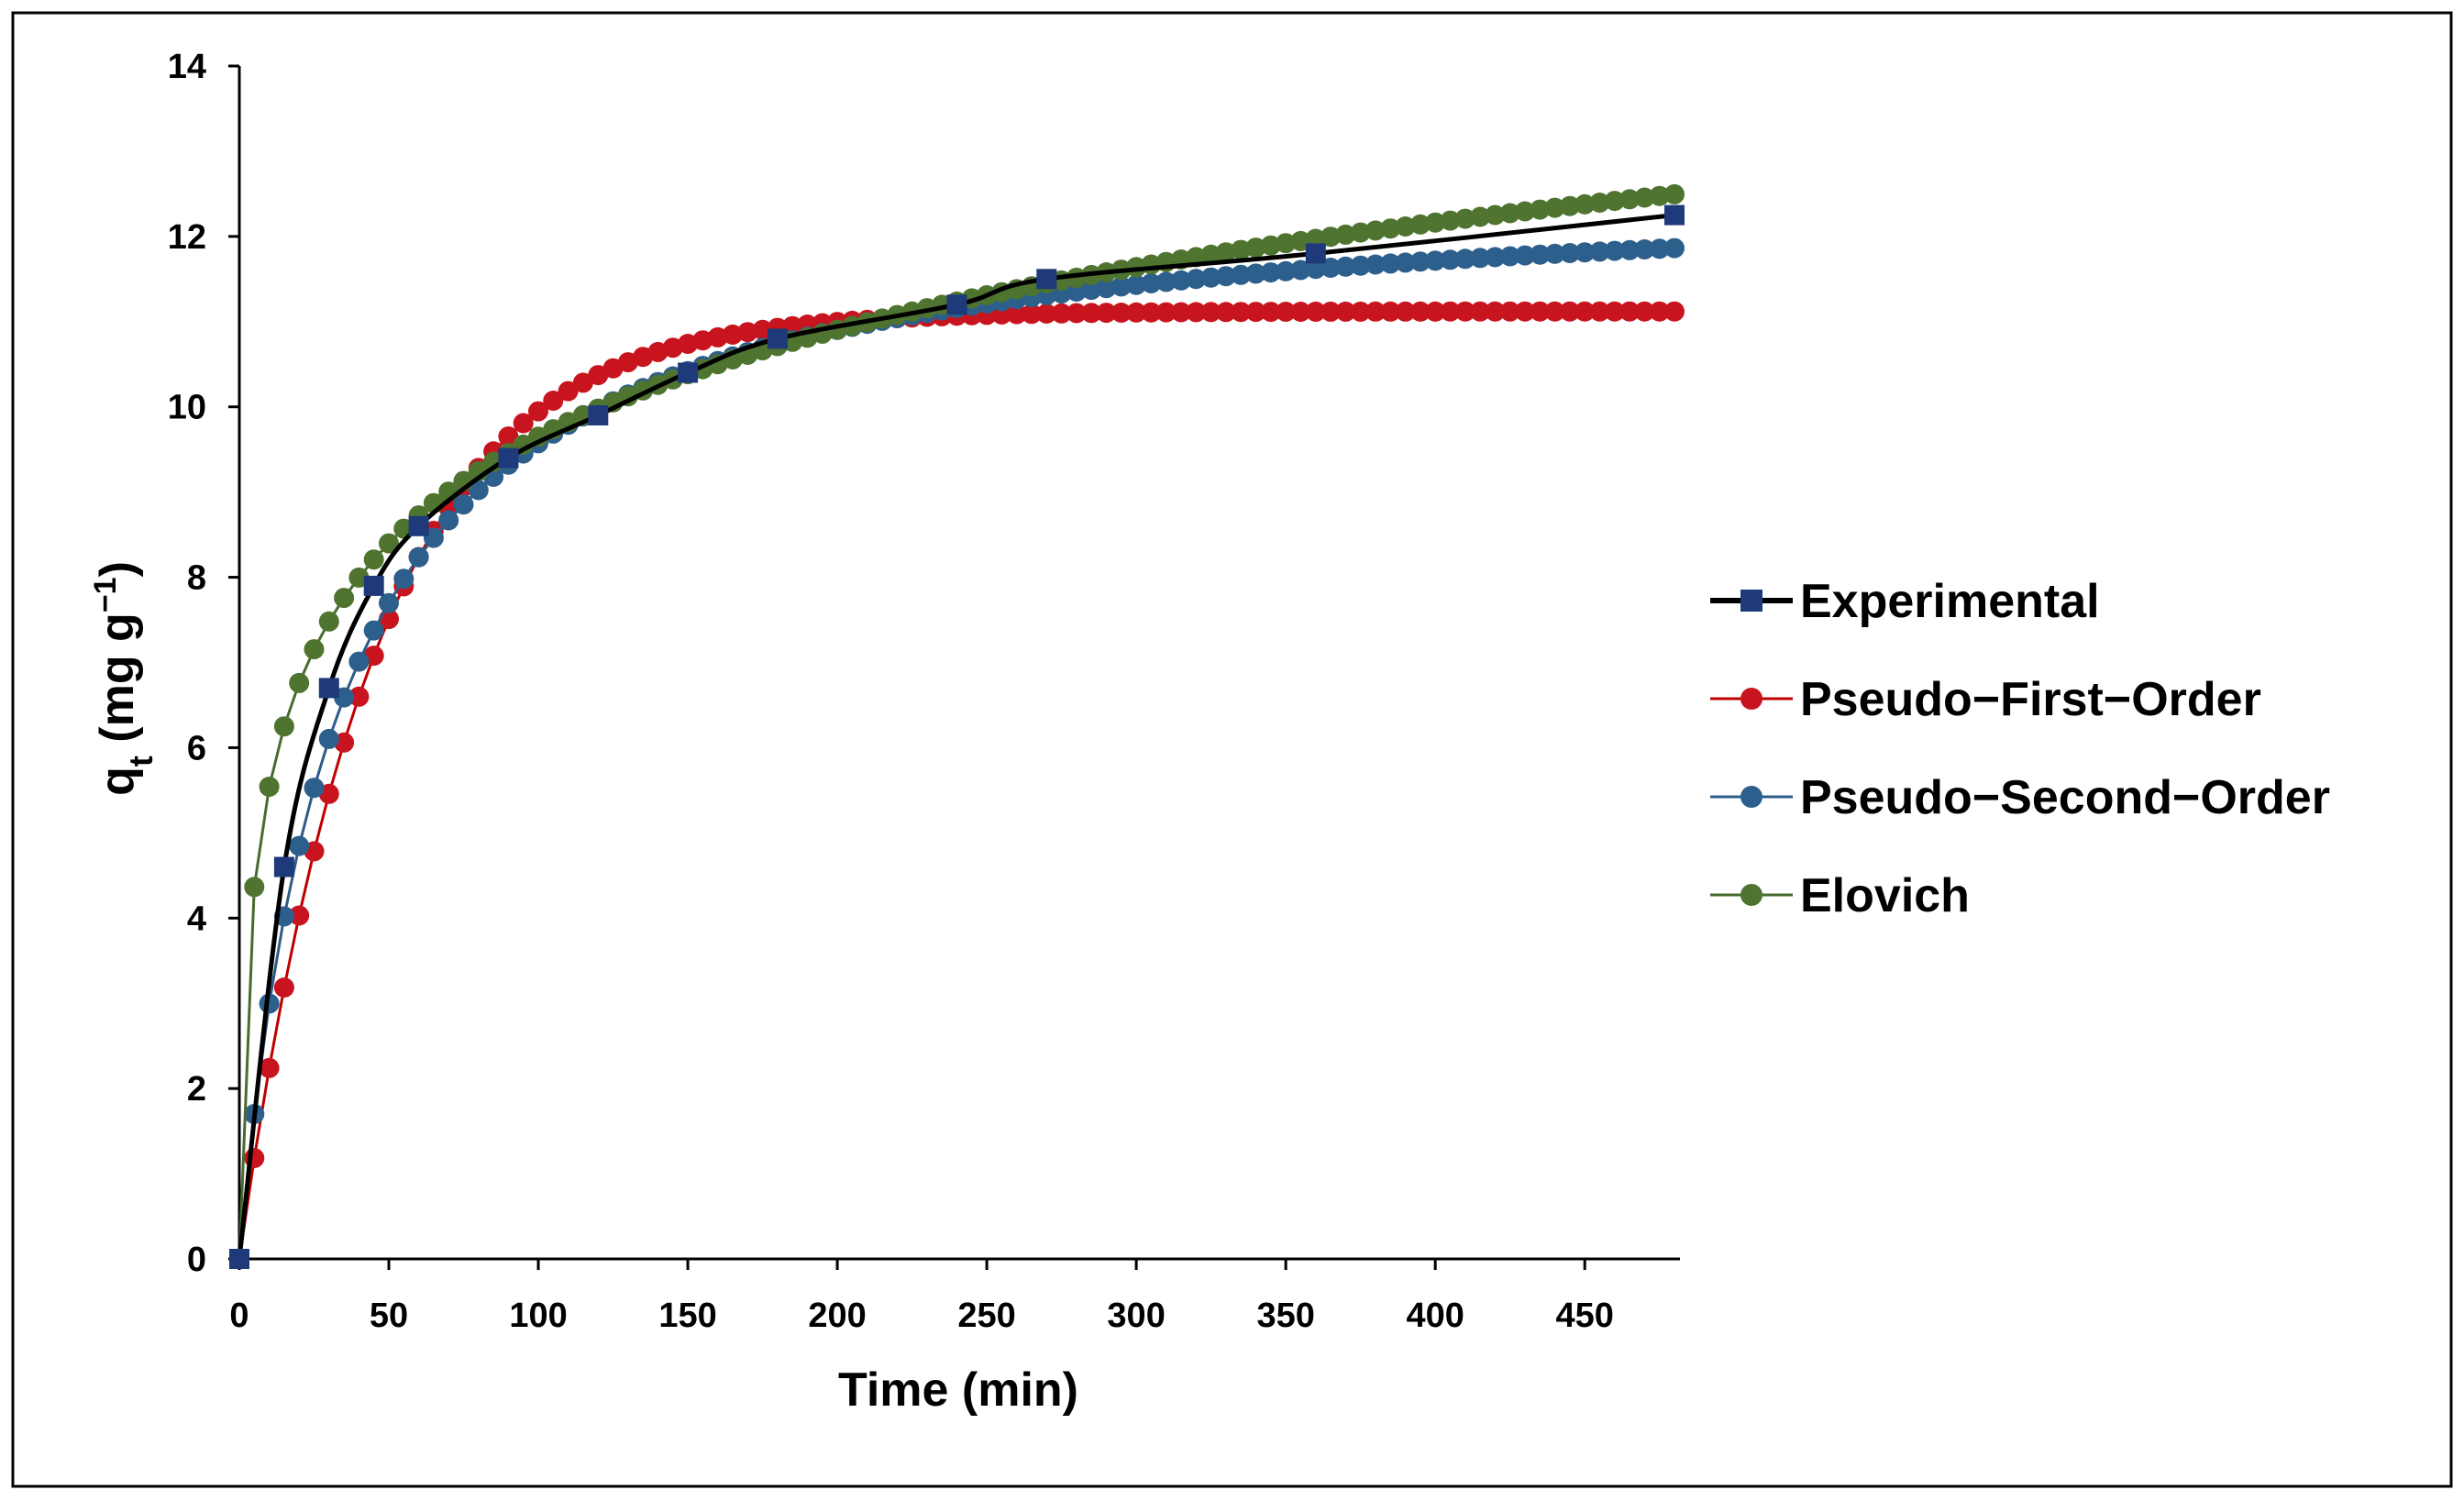 Image resolution: width=2464 pixels, height=1501 pixels. What do you see at coordinates (196, 1089) in the screenshot?
I see `y-tick-label: 2` at bounding box center [196, 1089].